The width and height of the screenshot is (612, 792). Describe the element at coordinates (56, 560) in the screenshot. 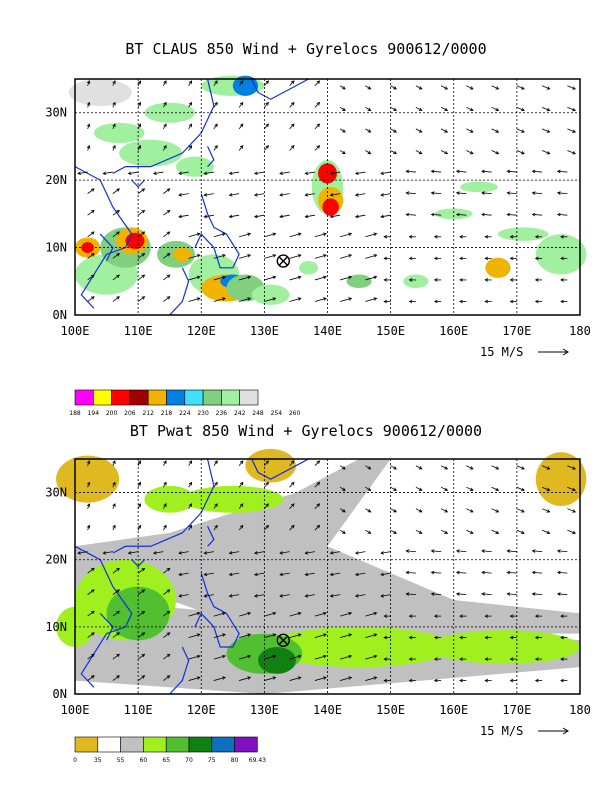

I see `y-tick-label: 20N` at that location.